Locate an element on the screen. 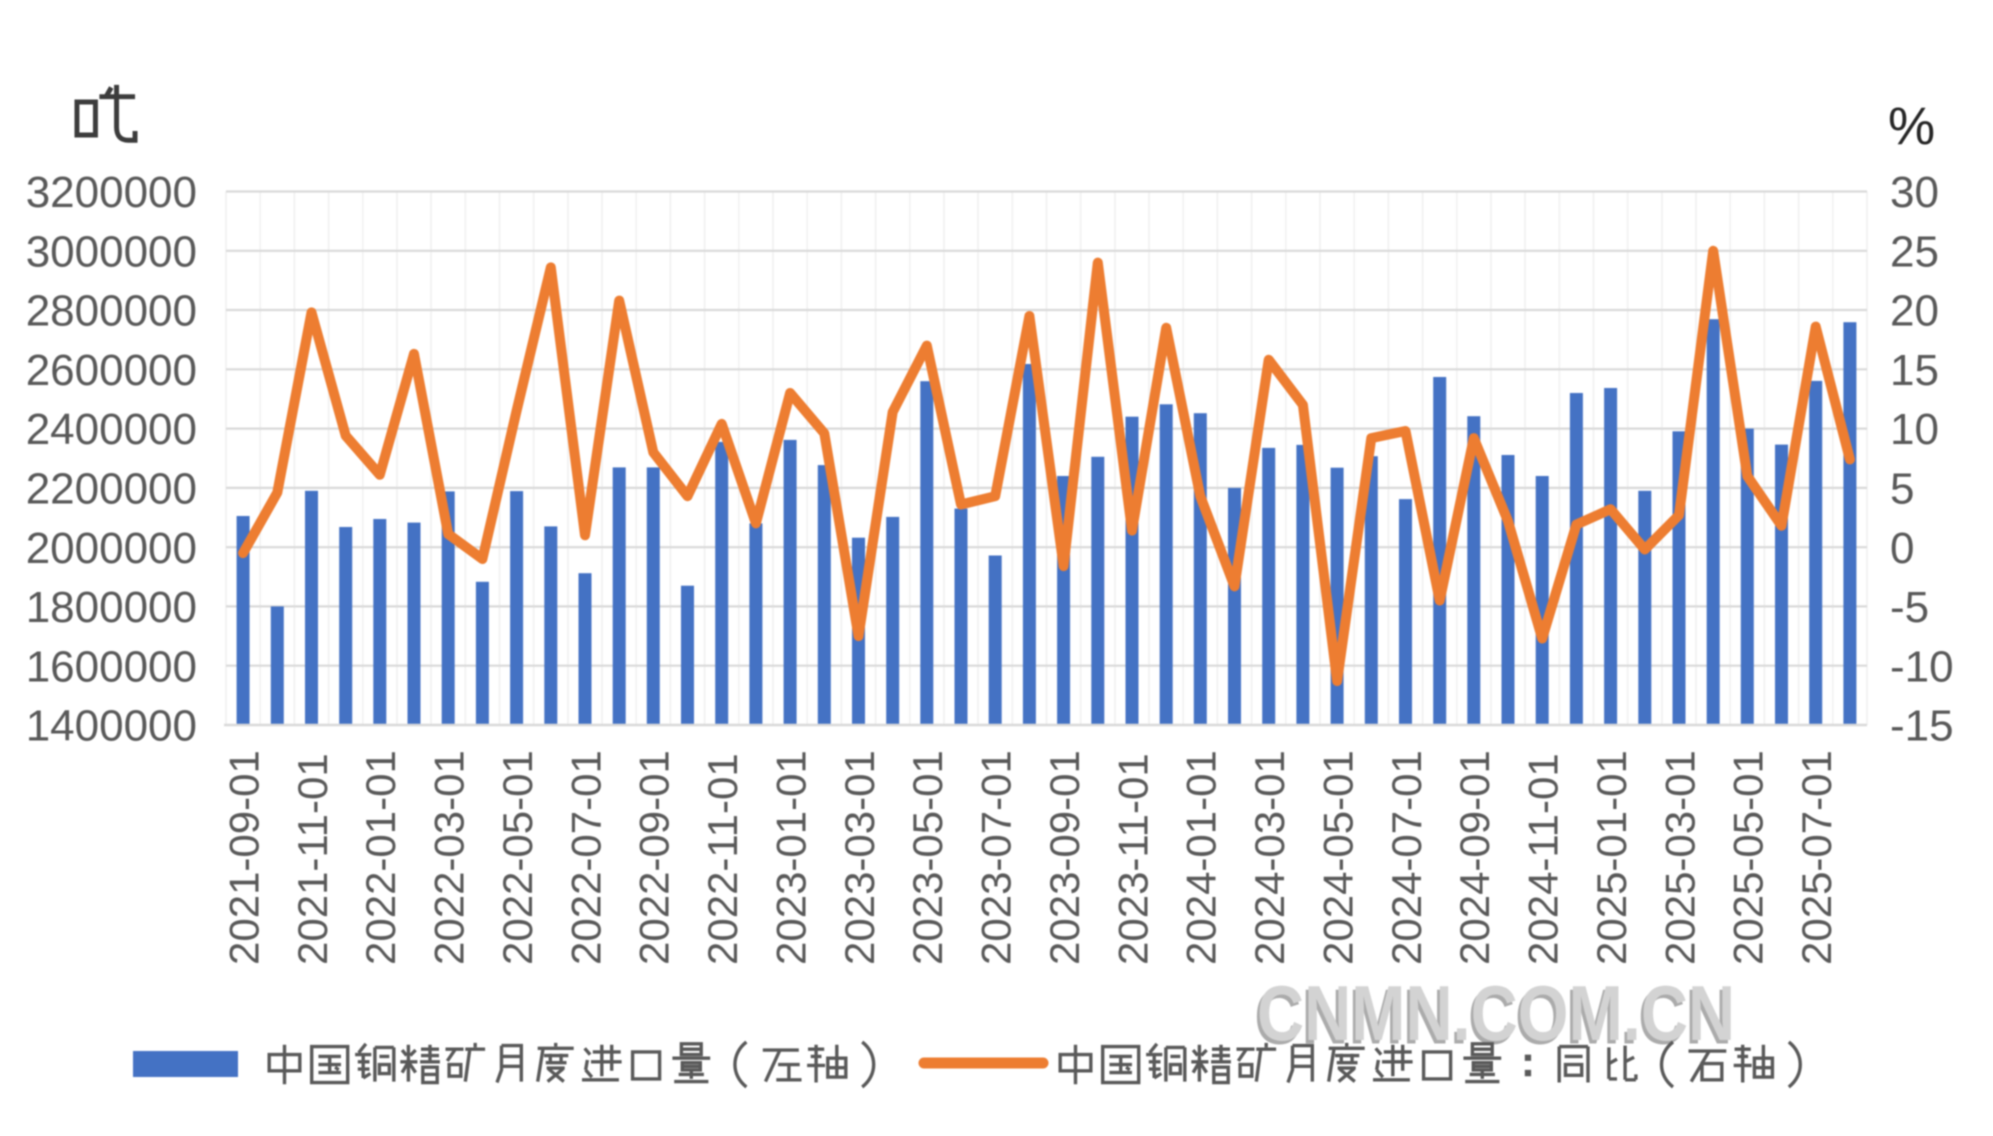 This screenshot has width=1993, height=1136. svg-text: 2024-11-01 is located at coordinates (1543, 859).